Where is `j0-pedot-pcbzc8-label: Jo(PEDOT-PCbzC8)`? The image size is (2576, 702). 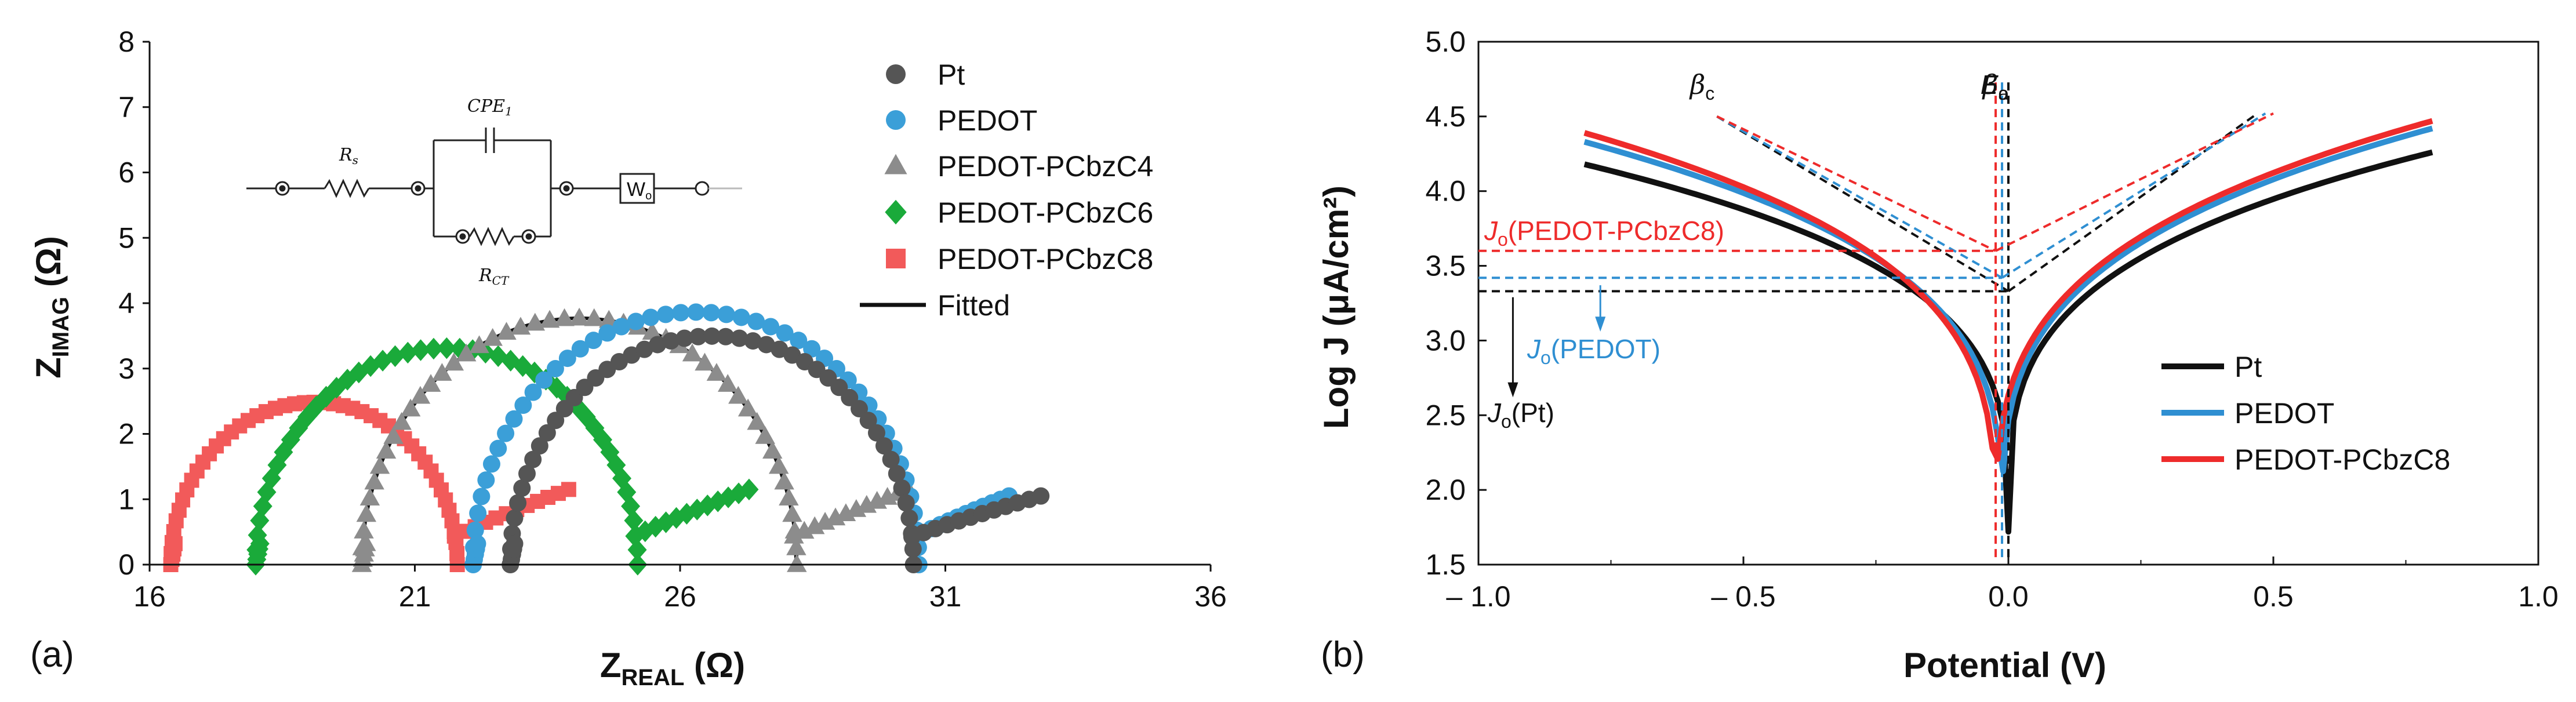 j0-pedot-pcbzc8-label: Jo(PEDOT-PCbzC8) is located at coordinates (1604, 233).